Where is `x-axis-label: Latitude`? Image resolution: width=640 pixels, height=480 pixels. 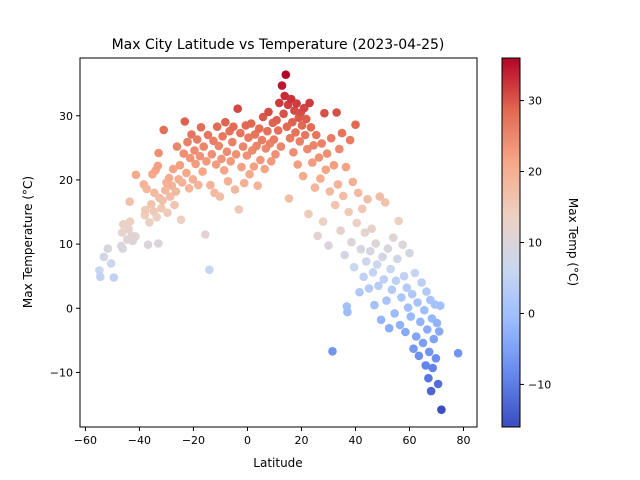 x-axis-label: Latitude is located at coordinates (277, 463).